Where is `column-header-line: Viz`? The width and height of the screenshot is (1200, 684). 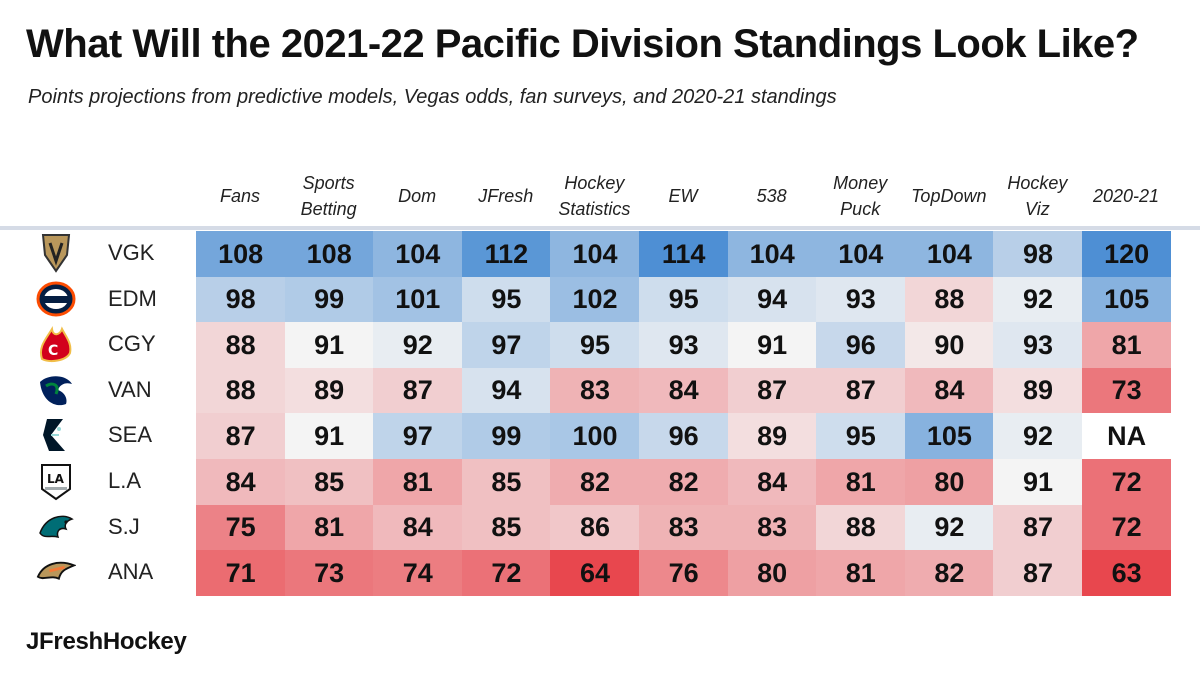 column-header-line: Viz is located at coordinates (1037, 209).